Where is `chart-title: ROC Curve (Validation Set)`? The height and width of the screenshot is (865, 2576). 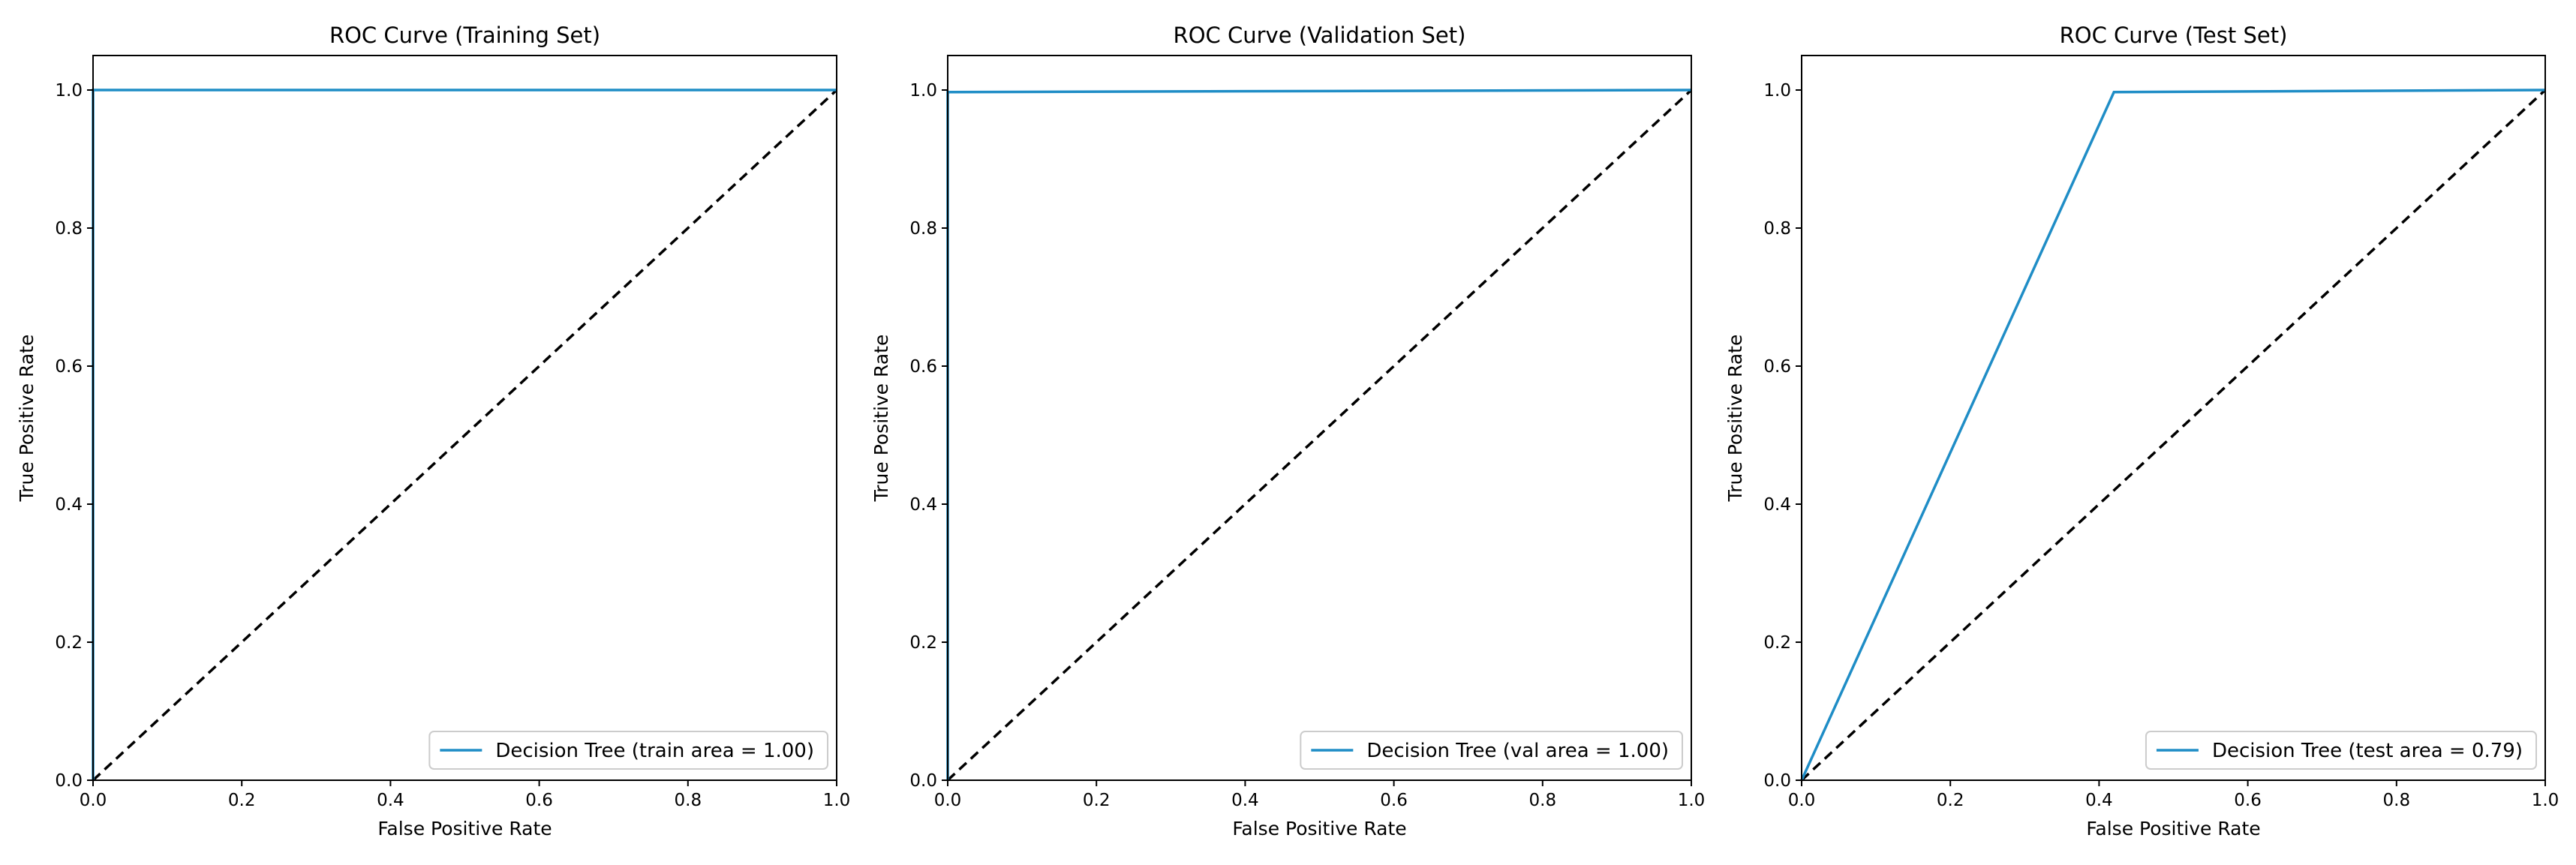 chart-title: ROC Curve (Validation Set) is located at coordinates (1320, 35).